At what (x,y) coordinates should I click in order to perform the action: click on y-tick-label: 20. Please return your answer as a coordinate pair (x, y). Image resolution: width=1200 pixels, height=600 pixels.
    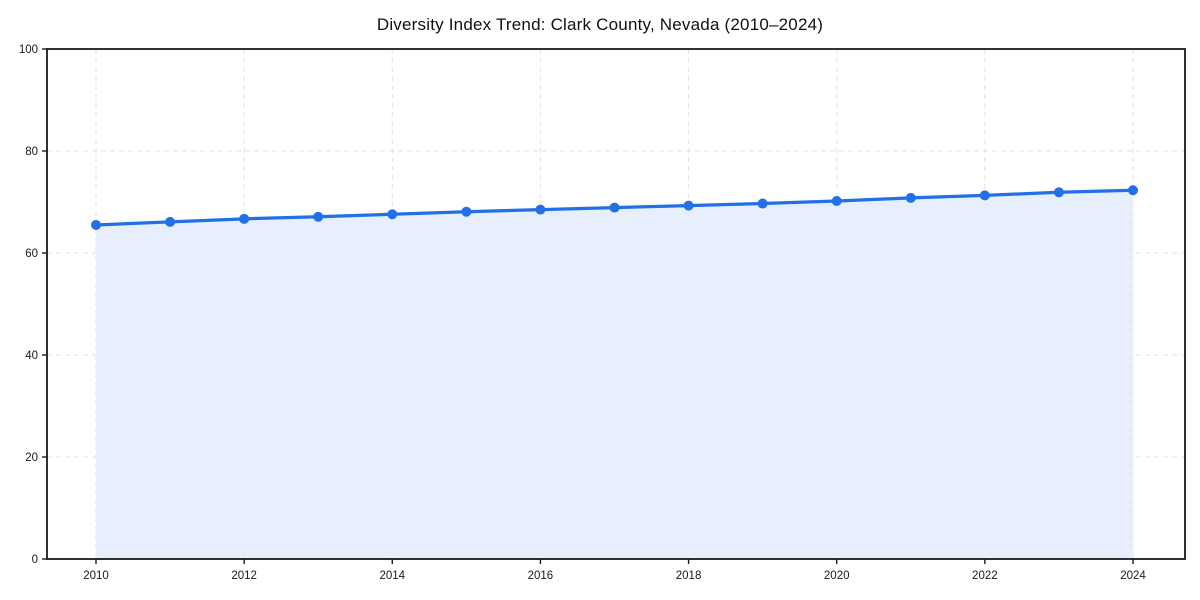
    Looking at the image, I should click on (31, 458).